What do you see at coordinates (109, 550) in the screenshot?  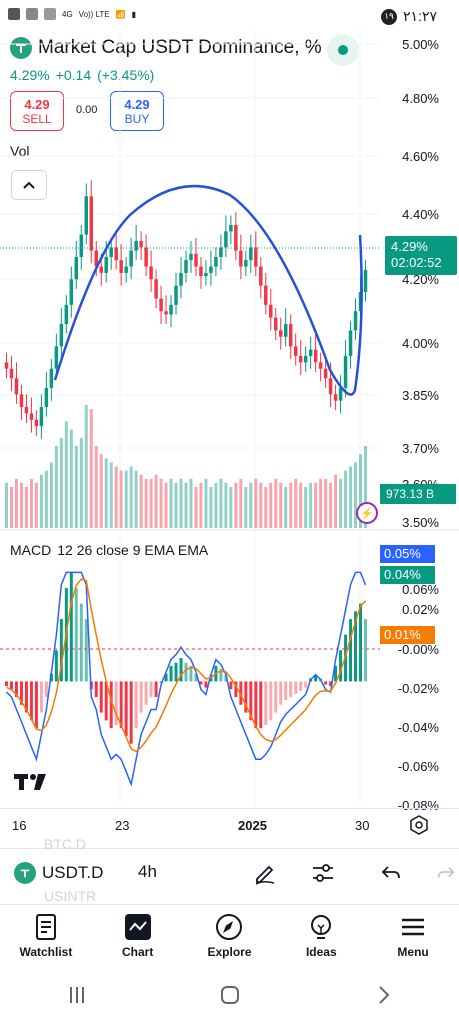 I see `macd-legend: MACD 12 26 close 9 EMA EMA` at bounding box center [109, 550].